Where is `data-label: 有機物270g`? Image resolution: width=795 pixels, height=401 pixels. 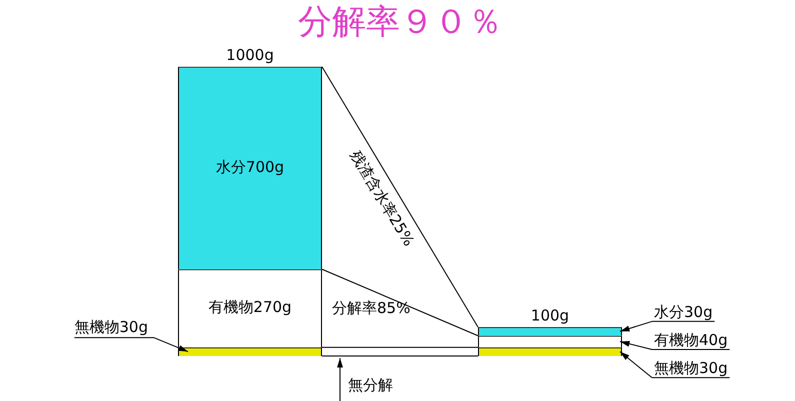 data-label: 有機物270g is located at coordinates (250, 307).